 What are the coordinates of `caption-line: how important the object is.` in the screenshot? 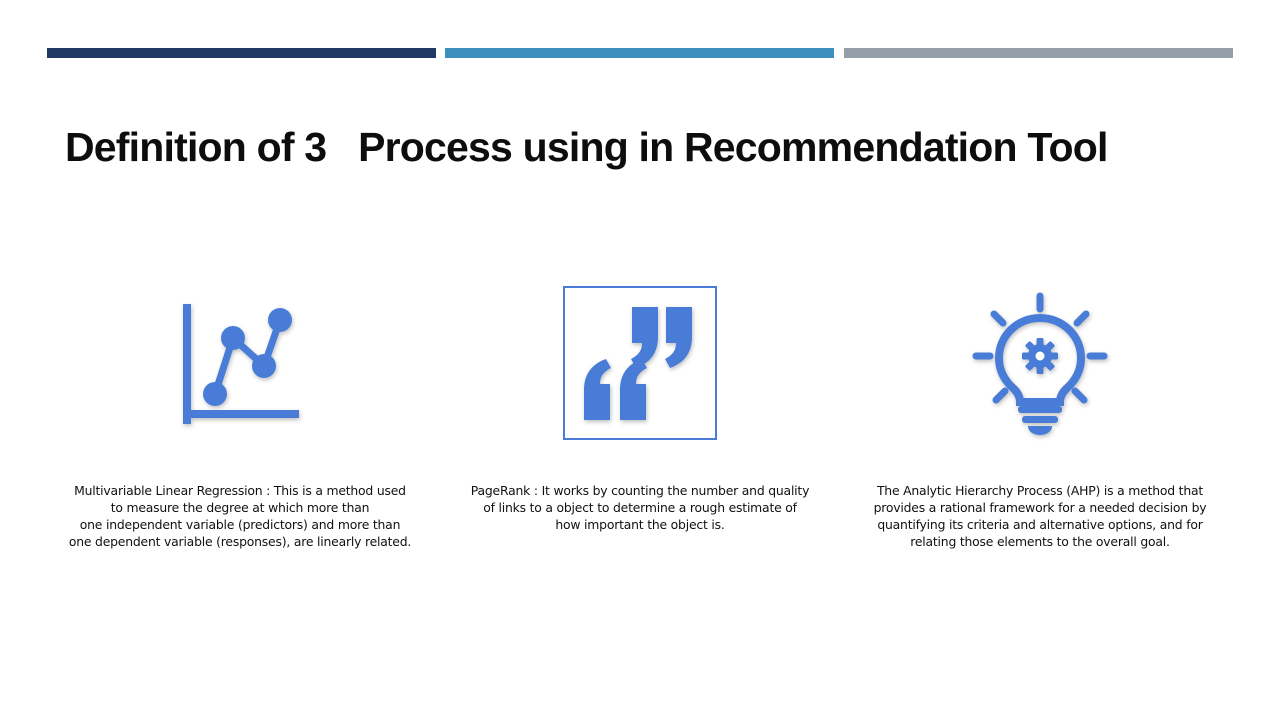 It's located at (640, 524).